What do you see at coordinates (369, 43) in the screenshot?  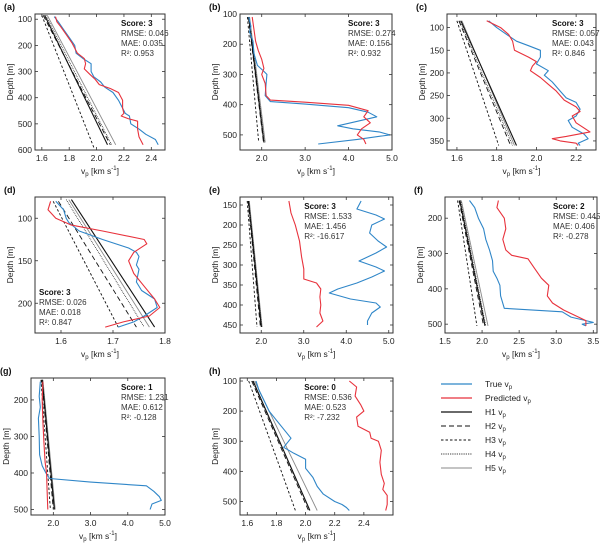 I see `stat-mae: MAE: 0.156` at bounding box center [369, 43].